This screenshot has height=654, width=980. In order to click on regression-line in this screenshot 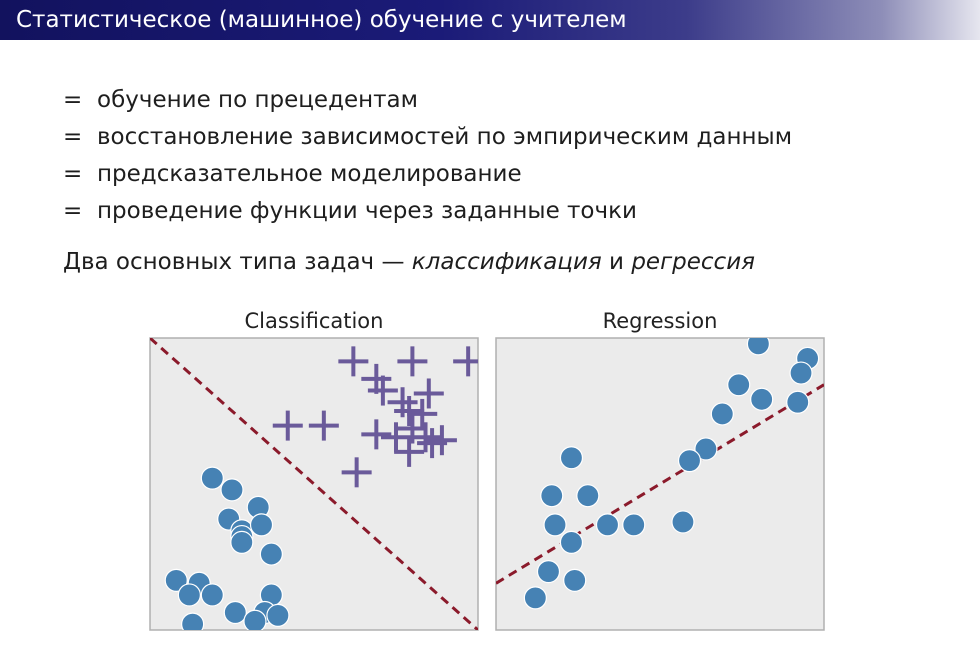, I will do `click(660, 484)`.